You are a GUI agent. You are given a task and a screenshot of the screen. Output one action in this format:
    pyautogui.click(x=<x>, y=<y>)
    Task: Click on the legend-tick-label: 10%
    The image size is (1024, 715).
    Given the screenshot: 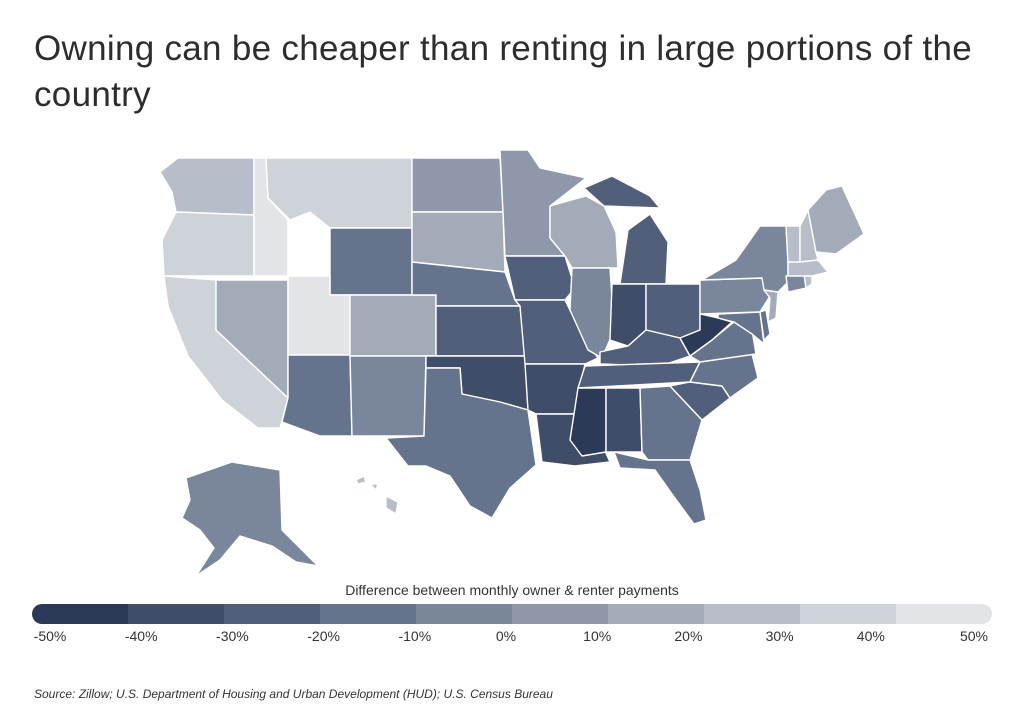 What is the action you would take?
    pyautogui.click(x=597, y=636)
    